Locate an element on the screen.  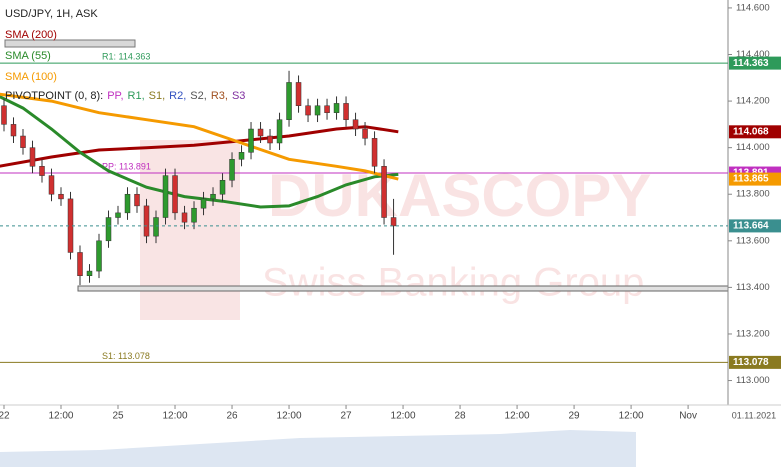
pivot-legend-item: S1, is located at coordinates (157, 96).